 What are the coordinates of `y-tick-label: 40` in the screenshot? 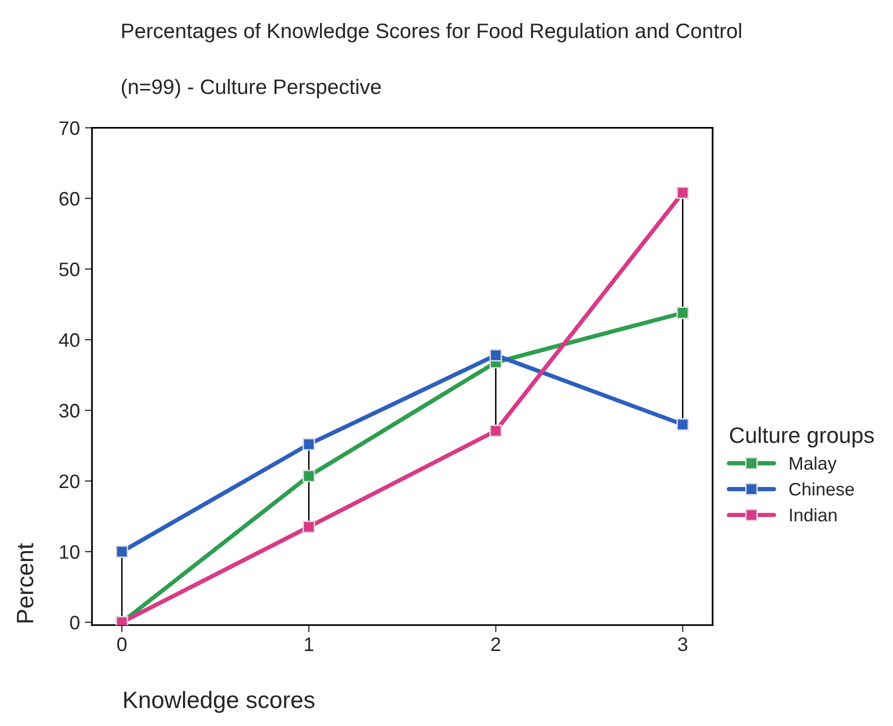 It's located at (69, 340).